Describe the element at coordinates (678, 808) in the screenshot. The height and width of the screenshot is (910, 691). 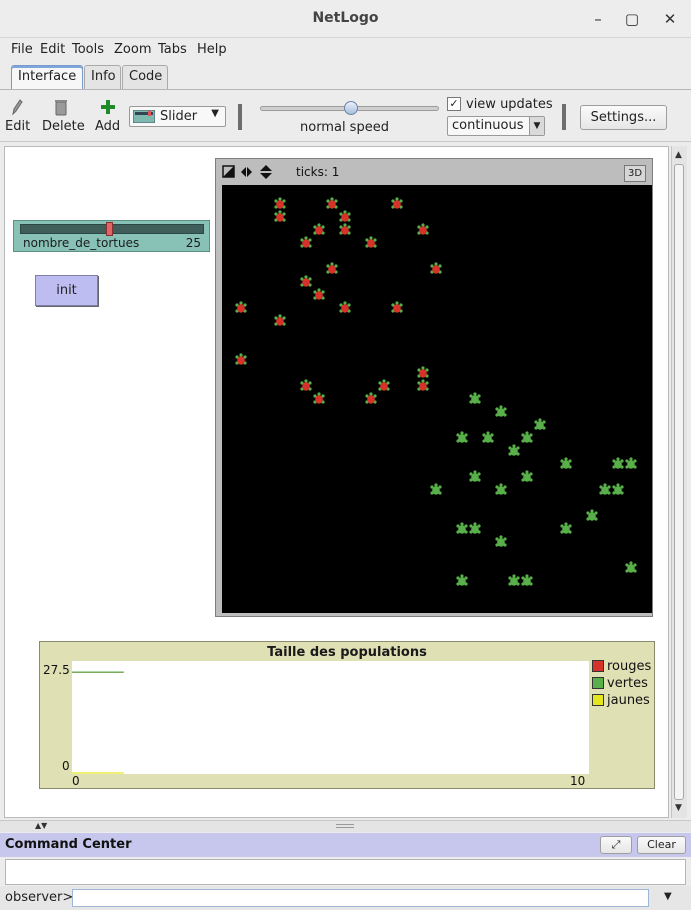
I see `scroll-down-icon: ▼` at that location.